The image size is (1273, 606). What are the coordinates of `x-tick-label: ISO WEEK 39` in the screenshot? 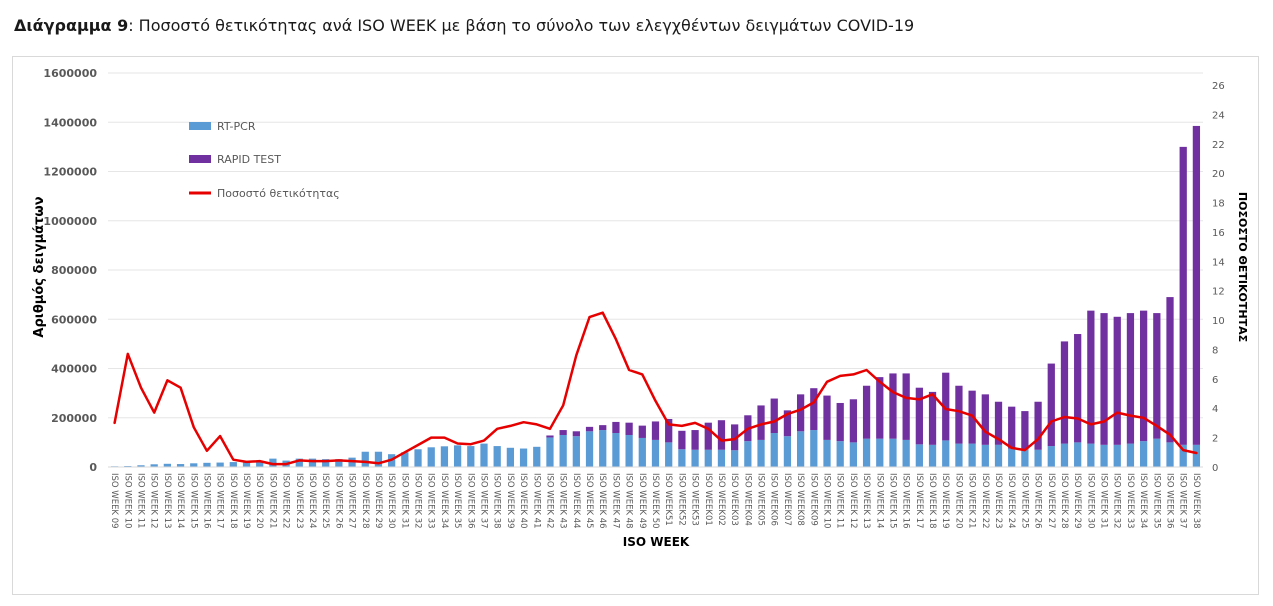 It's located at (510, 501).